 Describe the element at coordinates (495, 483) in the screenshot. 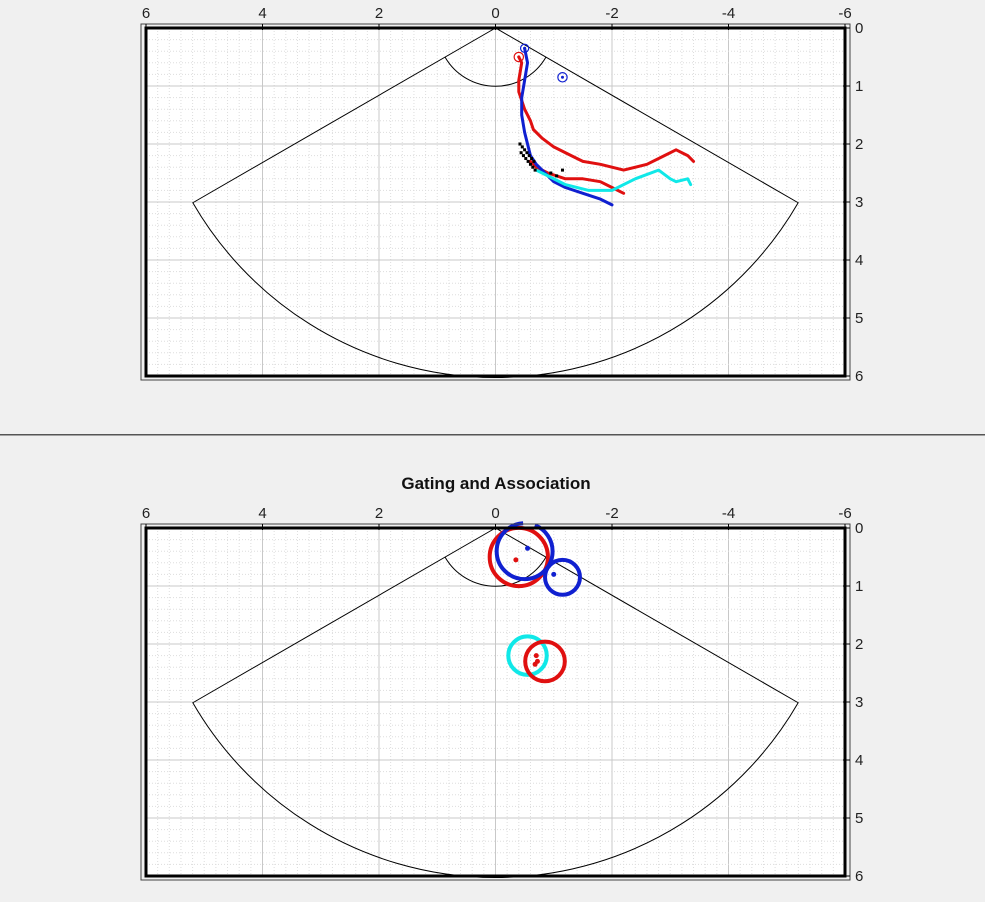

I see `chart-title: Gating and Association` at that location.